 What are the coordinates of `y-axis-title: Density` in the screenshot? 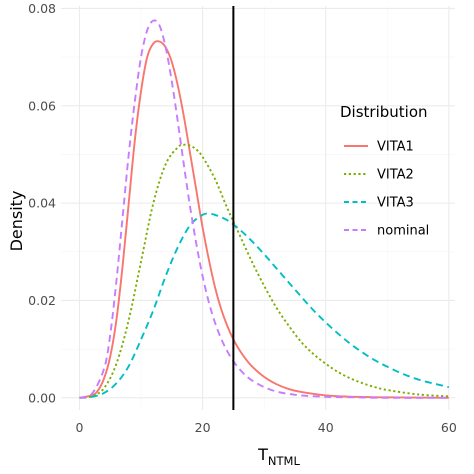 It's located at (16, 221).